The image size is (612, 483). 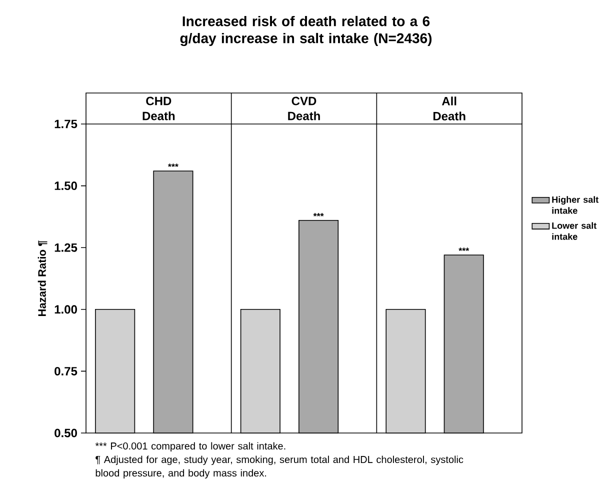 What do you see at coordinates (158, 108) in the screenshot?
I see `x-tick-label: CHD Death` at bounding box center [158, 108].